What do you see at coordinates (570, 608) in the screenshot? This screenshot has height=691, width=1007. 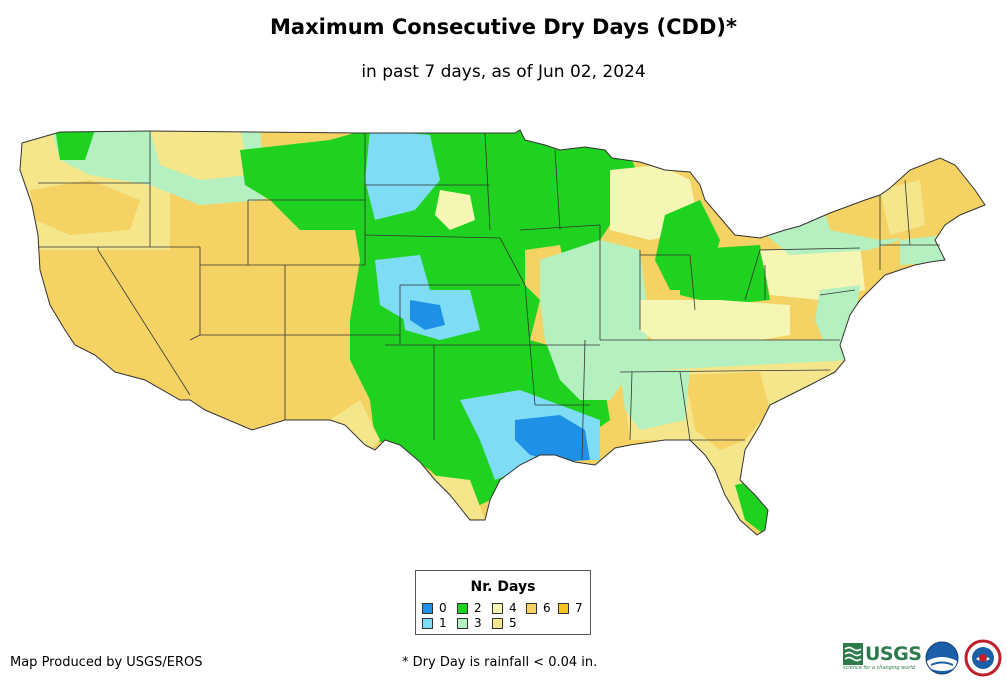 I see `legend-item: 7` at bounding box center [570, 608].